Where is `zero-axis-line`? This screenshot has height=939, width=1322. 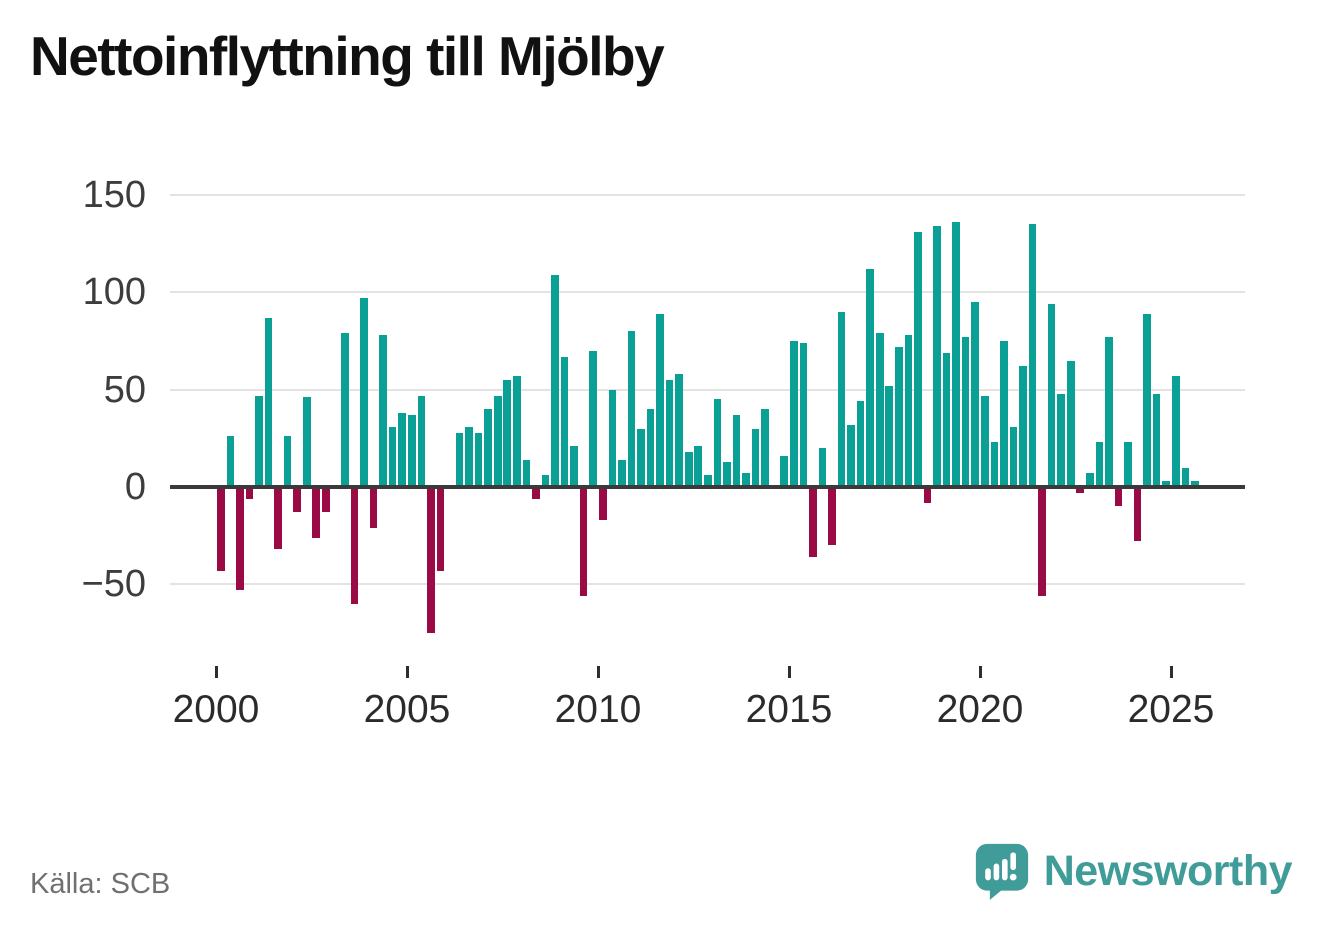
zero-axis-line is located at coordinates (707, 487).